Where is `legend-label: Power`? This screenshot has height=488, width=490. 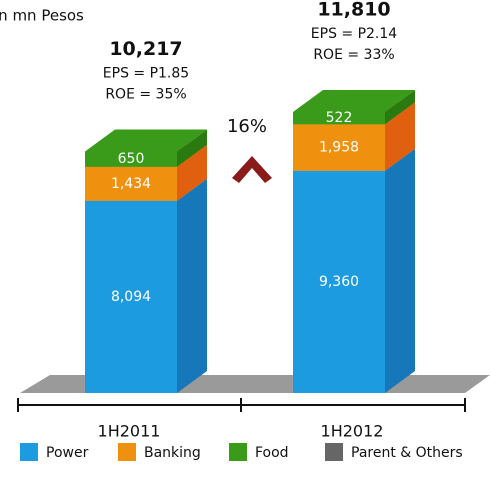
legend-label: Power is located at coordinates (67, 453).